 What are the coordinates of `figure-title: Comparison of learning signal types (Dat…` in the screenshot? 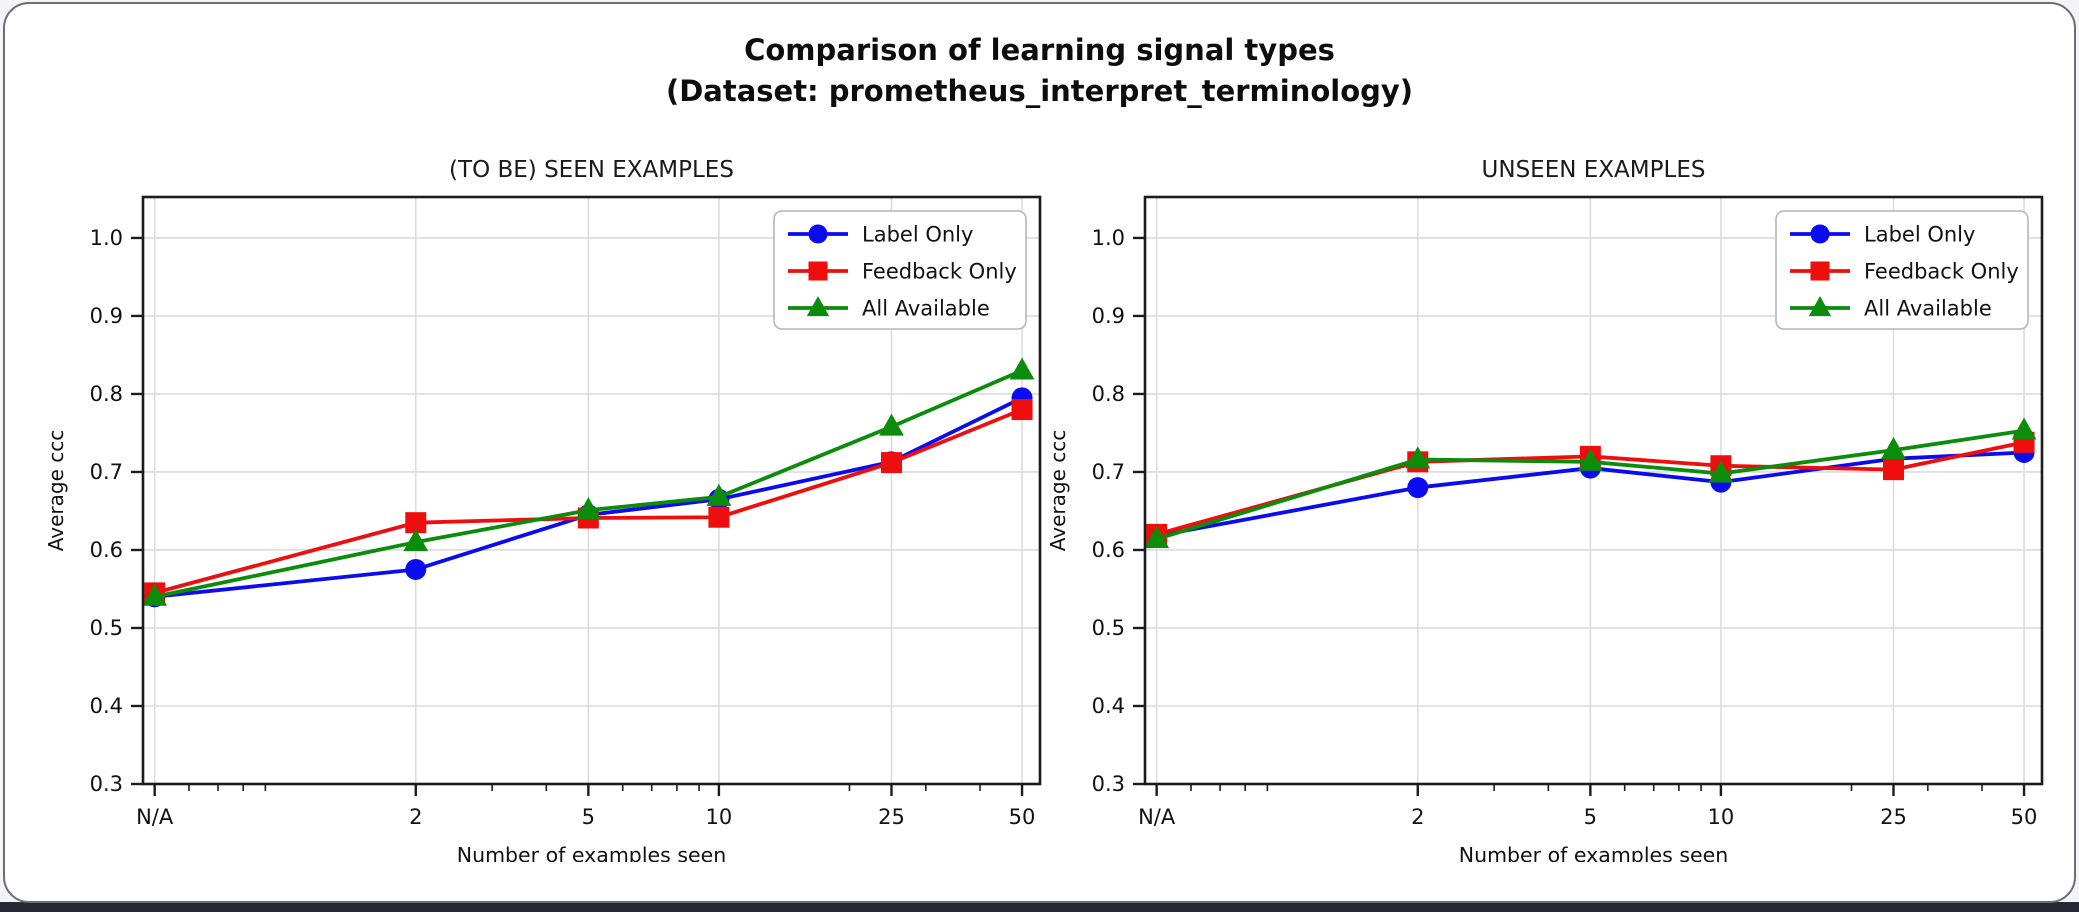 It's located at (1039, 71).